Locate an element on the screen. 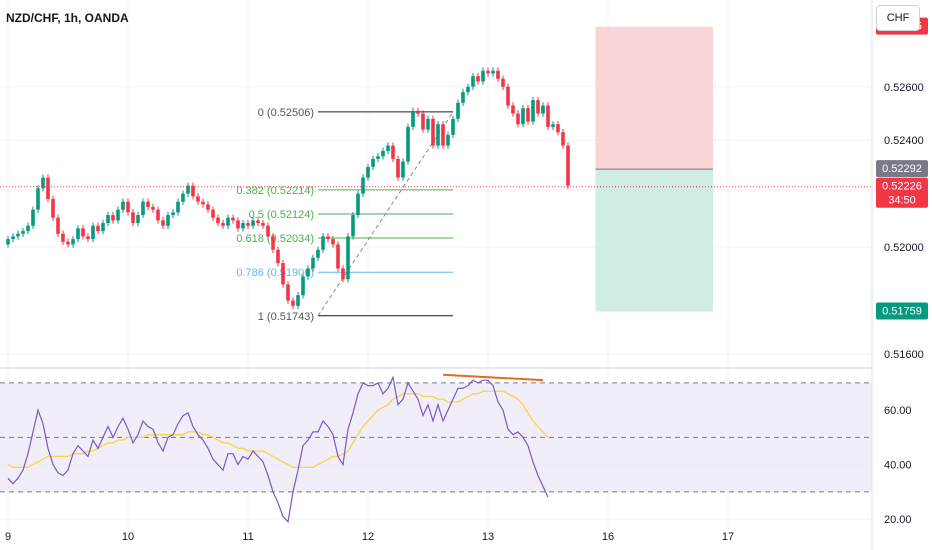  fib-level-label: 0.618 (0.52034) is located at coordinates (275, 239).